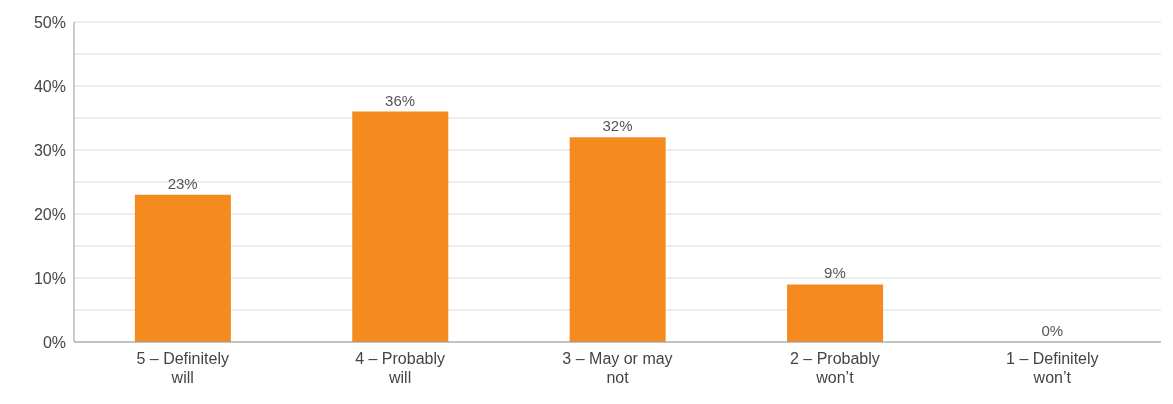  Describe the element at coordinates (400, 368) in the screenshot. I see `x-tick-label: 4 – Probably will` at that location.